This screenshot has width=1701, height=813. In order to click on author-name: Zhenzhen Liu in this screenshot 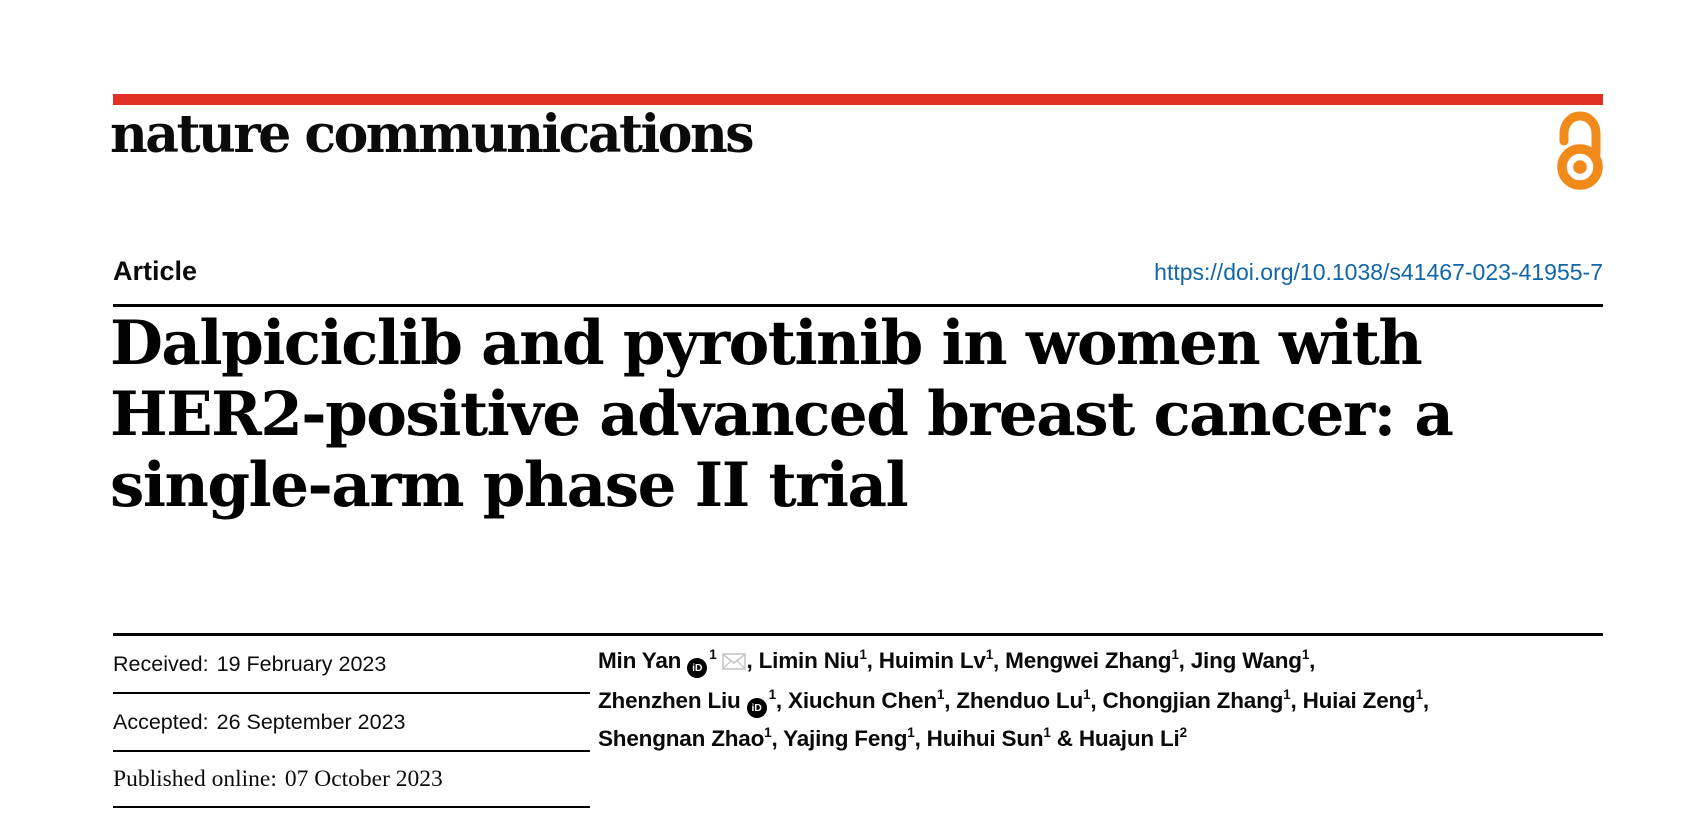, I will do `click(669, 700)`.